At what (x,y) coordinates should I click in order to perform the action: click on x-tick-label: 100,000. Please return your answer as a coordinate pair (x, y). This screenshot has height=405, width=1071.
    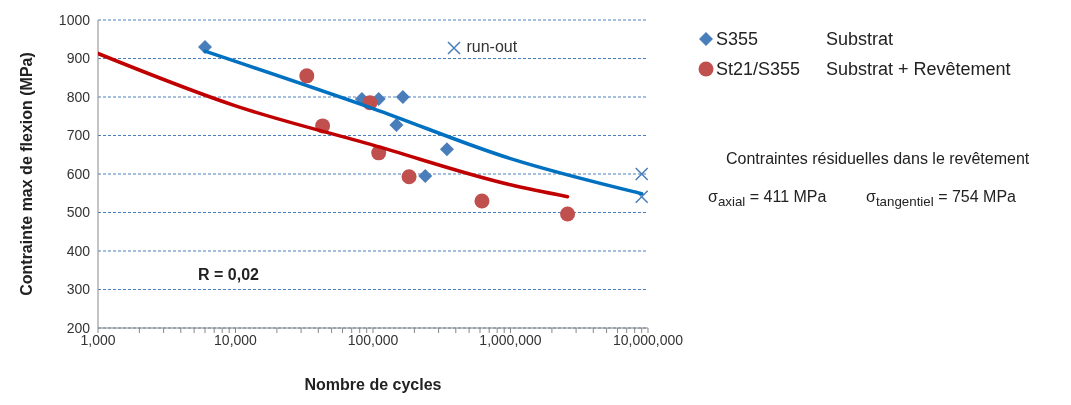
    Looking at the image, I should click on (373, 339).